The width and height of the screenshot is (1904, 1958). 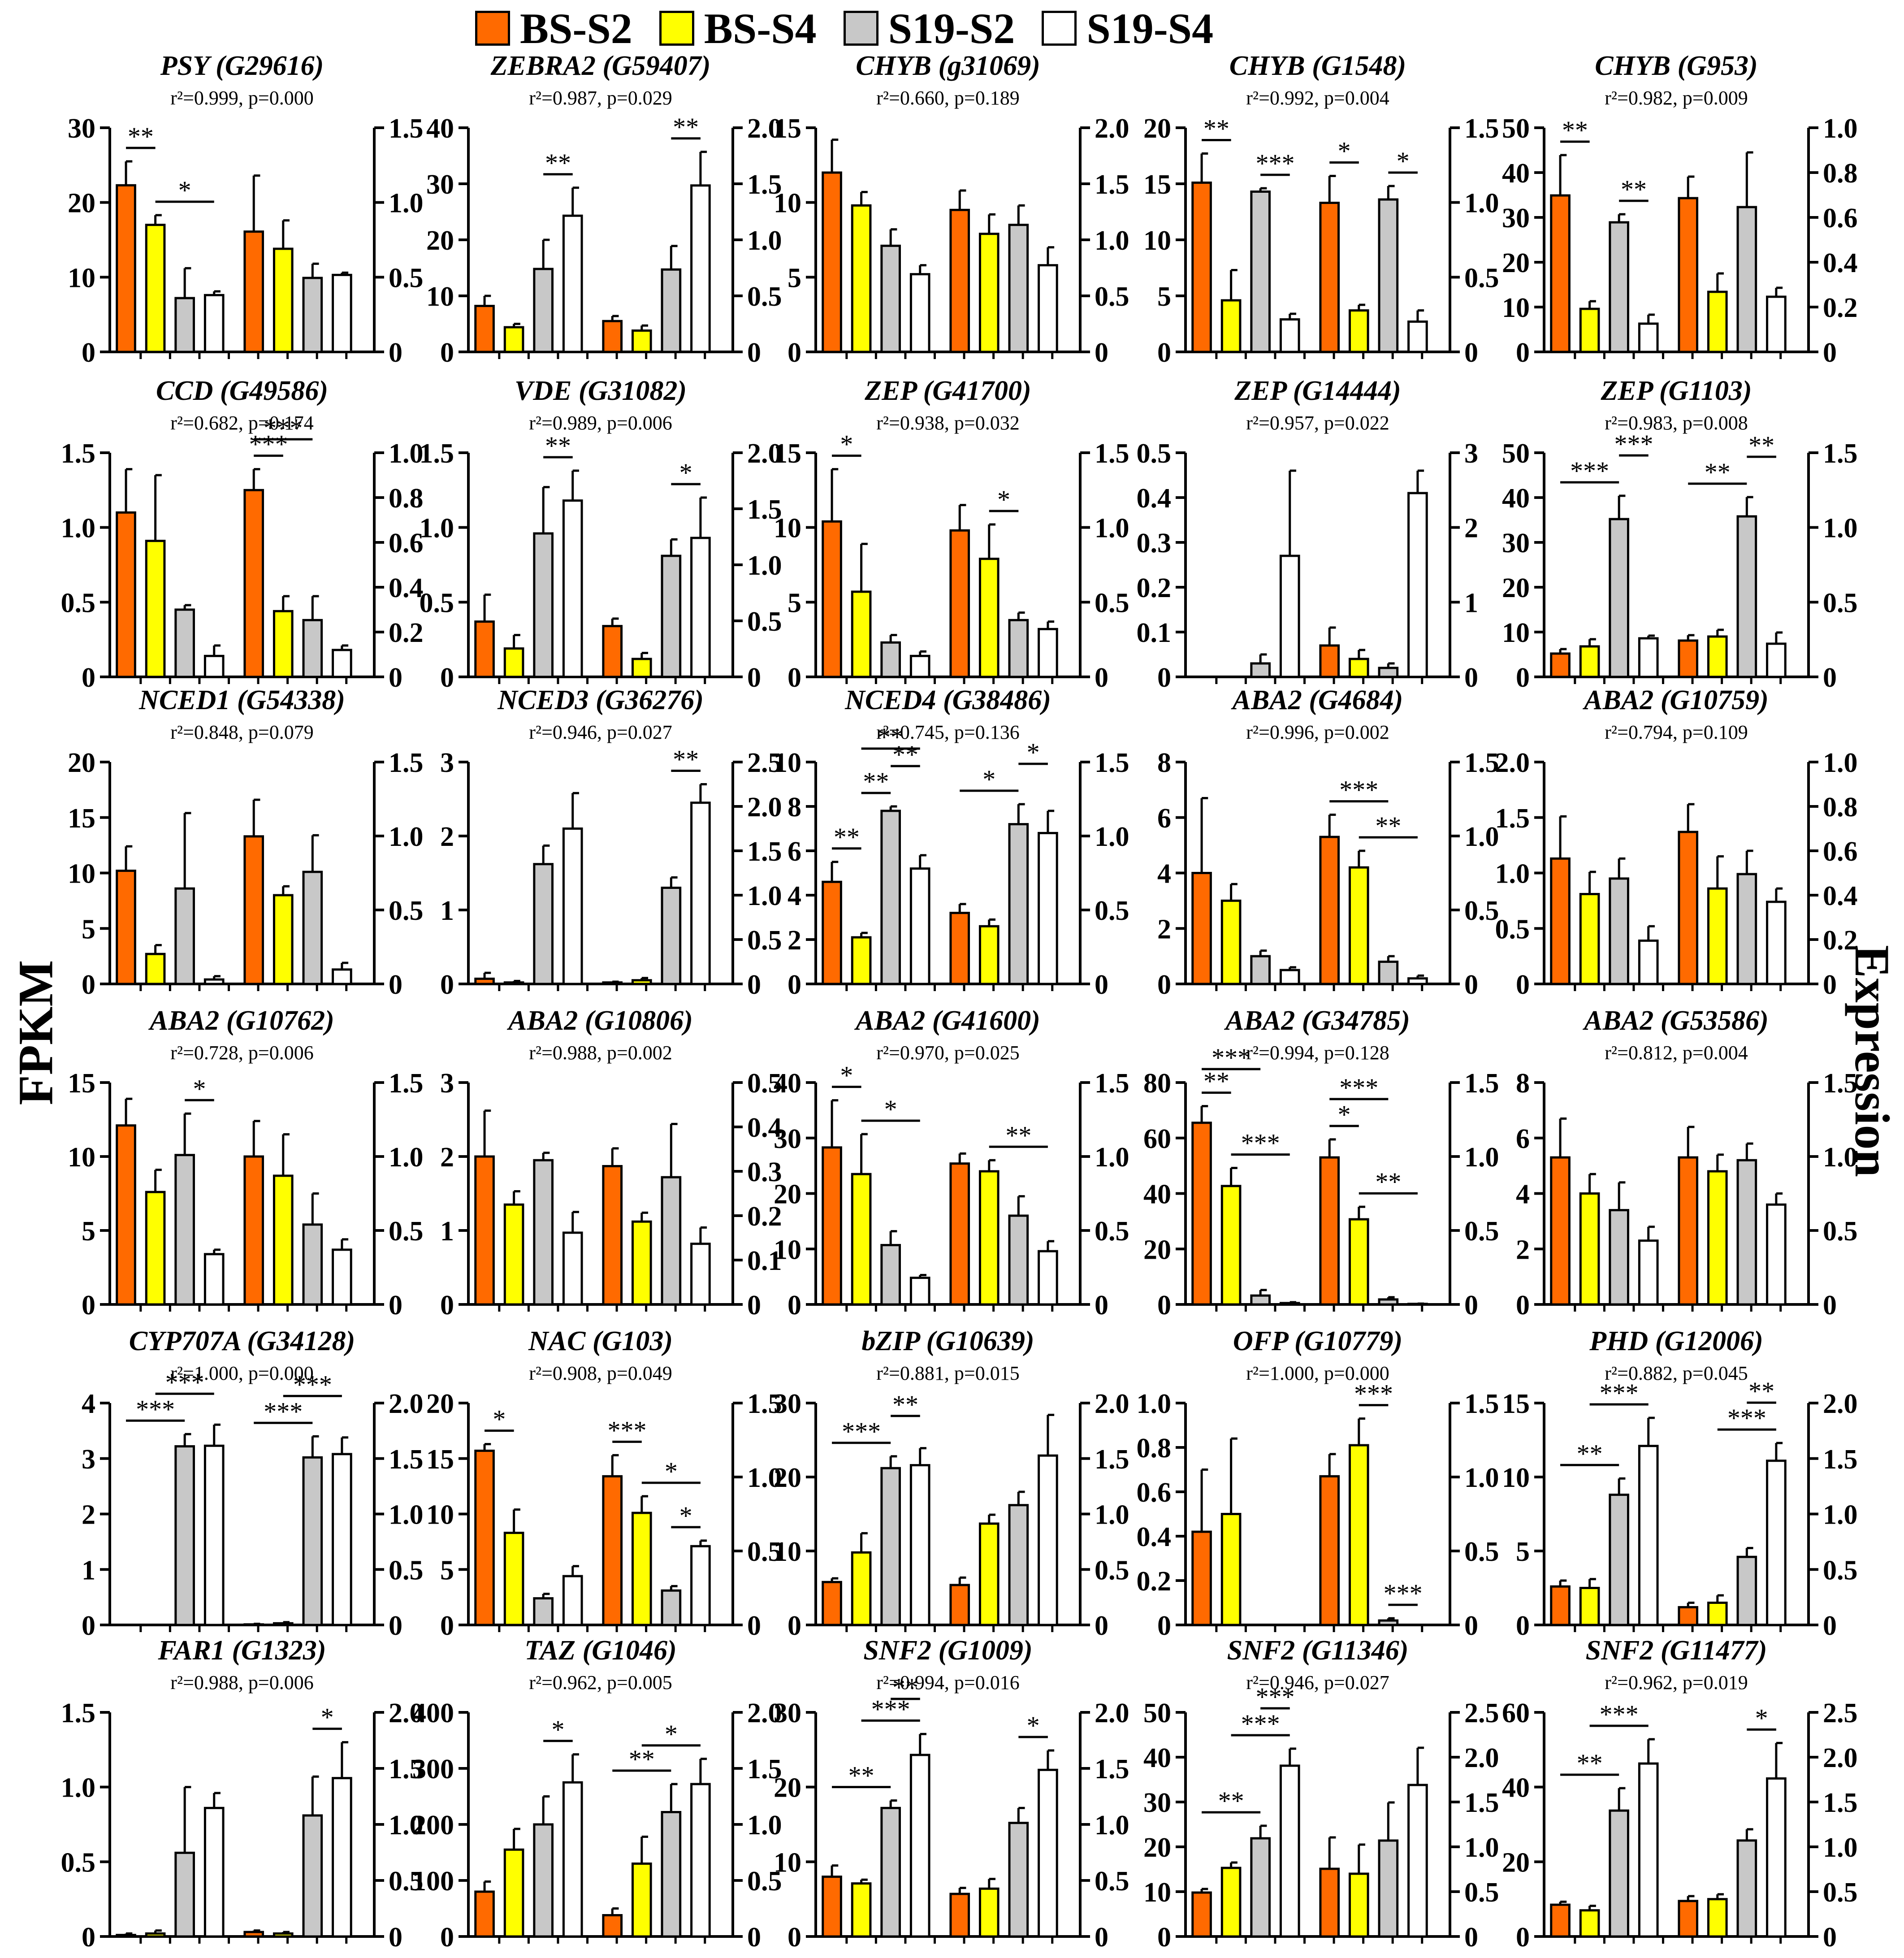 I want to click on right-tick-label: 2.5, so click(x=1841, y=1713).